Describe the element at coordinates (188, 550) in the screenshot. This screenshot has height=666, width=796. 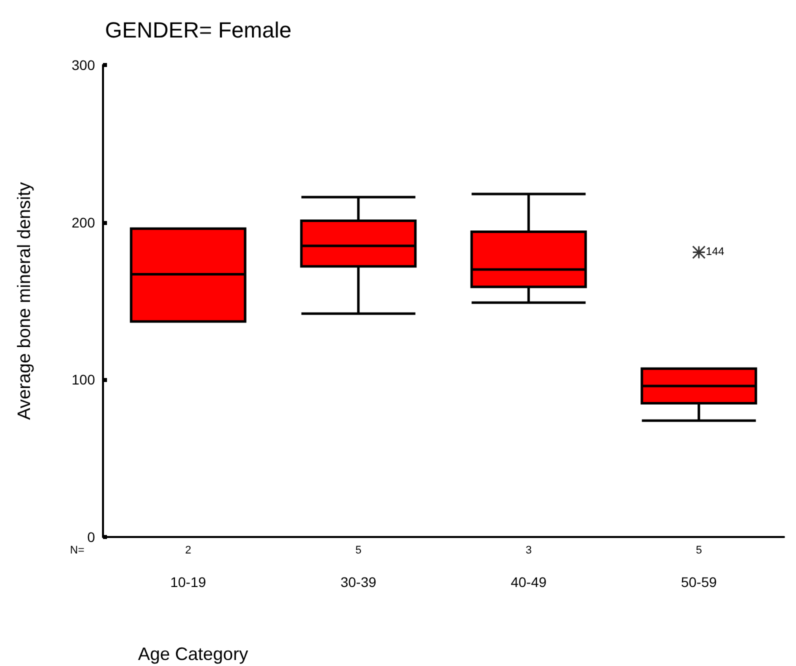
I see `text: 2` at that location.